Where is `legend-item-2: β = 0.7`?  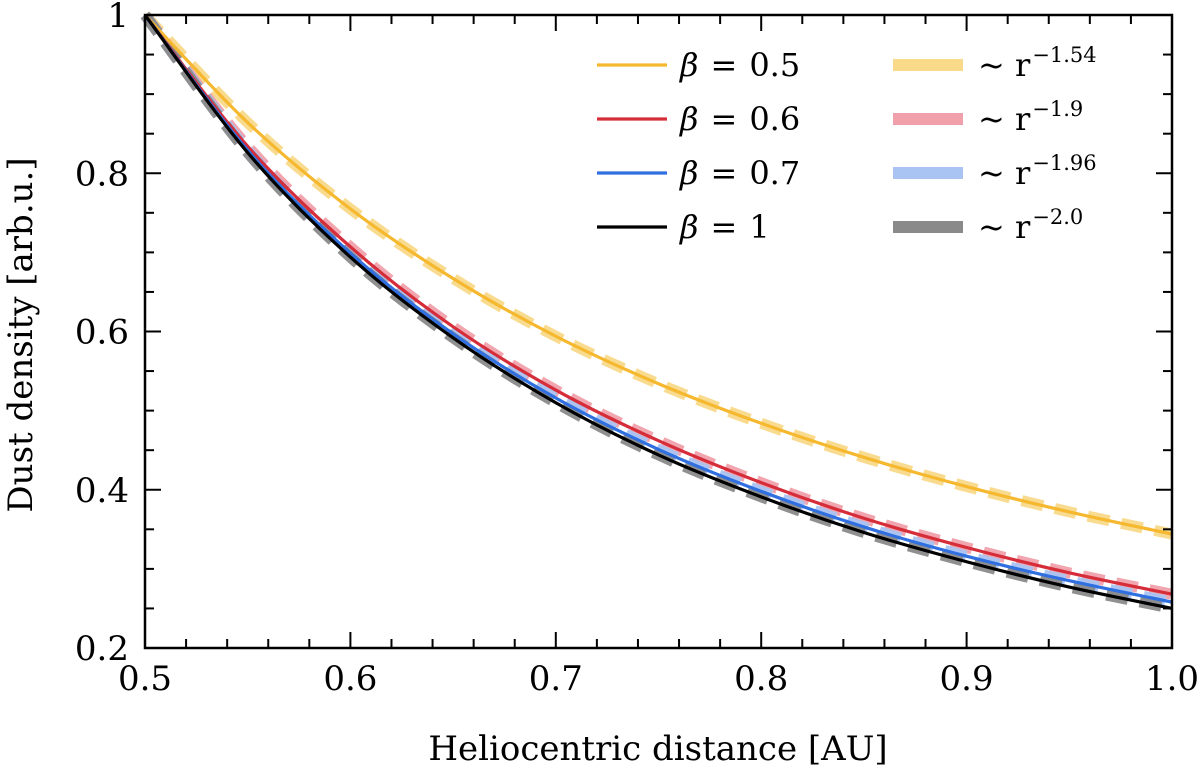
legend-item-2: β = 0.7 is located at coordinates (698, 173).